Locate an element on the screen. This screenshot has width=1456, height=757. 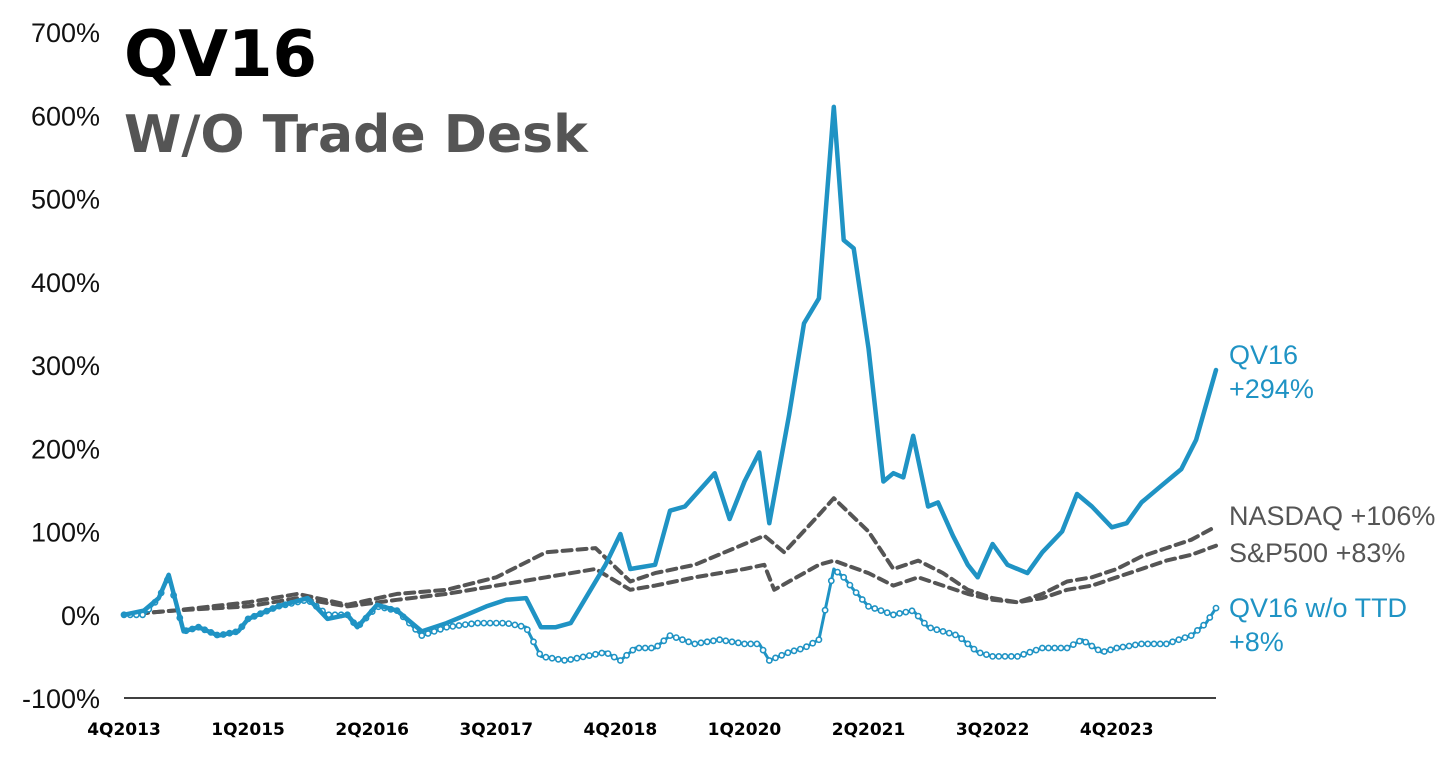
series-line-s-p500 is located at coordinates (670, 580).